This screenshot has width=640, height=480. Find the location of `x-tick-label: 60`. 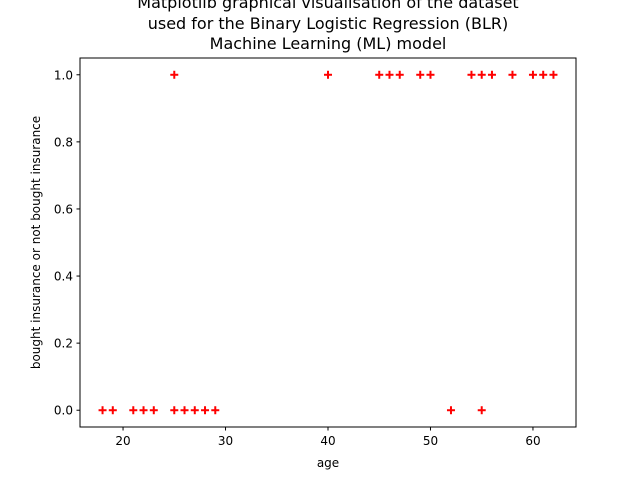

x-tick-label: 60 is located at coordinates (532, 441).